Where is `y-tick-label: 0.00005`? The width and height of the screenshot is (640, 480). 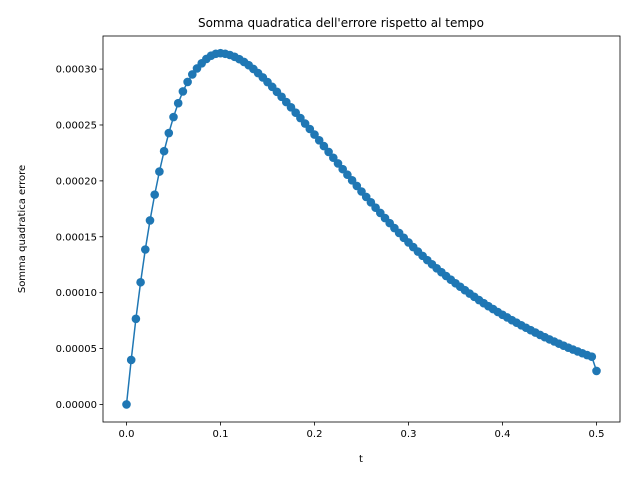
y-tick-label: 0.00005 is located at coordinates (76, 349).